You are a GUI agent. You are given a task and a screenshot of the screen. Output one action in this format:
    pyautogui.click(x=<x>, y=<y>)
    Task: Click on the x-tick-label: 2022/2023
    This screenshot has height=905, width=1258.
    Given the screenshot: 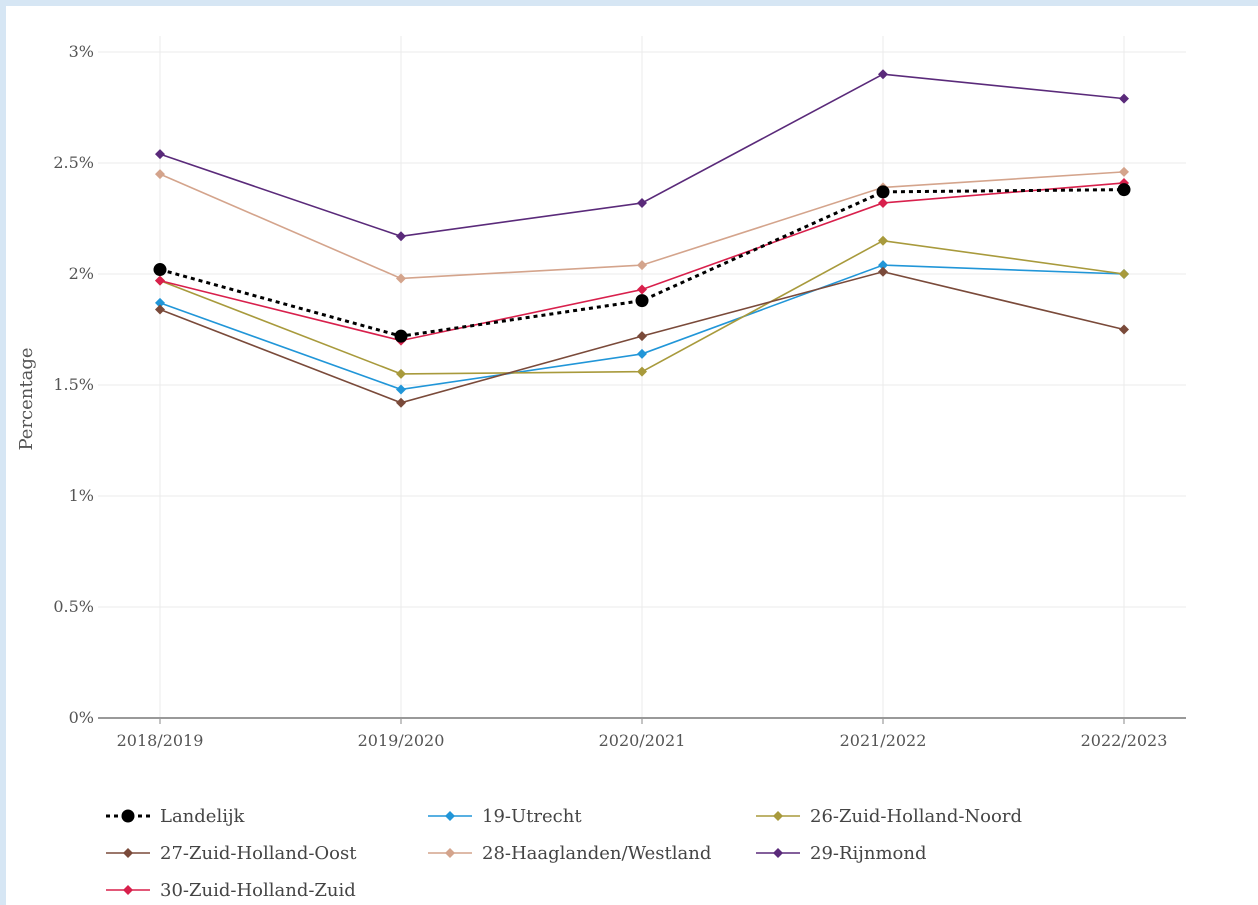 What is the action you would take?
    pyautogui.click(x=1124, y=740)
    